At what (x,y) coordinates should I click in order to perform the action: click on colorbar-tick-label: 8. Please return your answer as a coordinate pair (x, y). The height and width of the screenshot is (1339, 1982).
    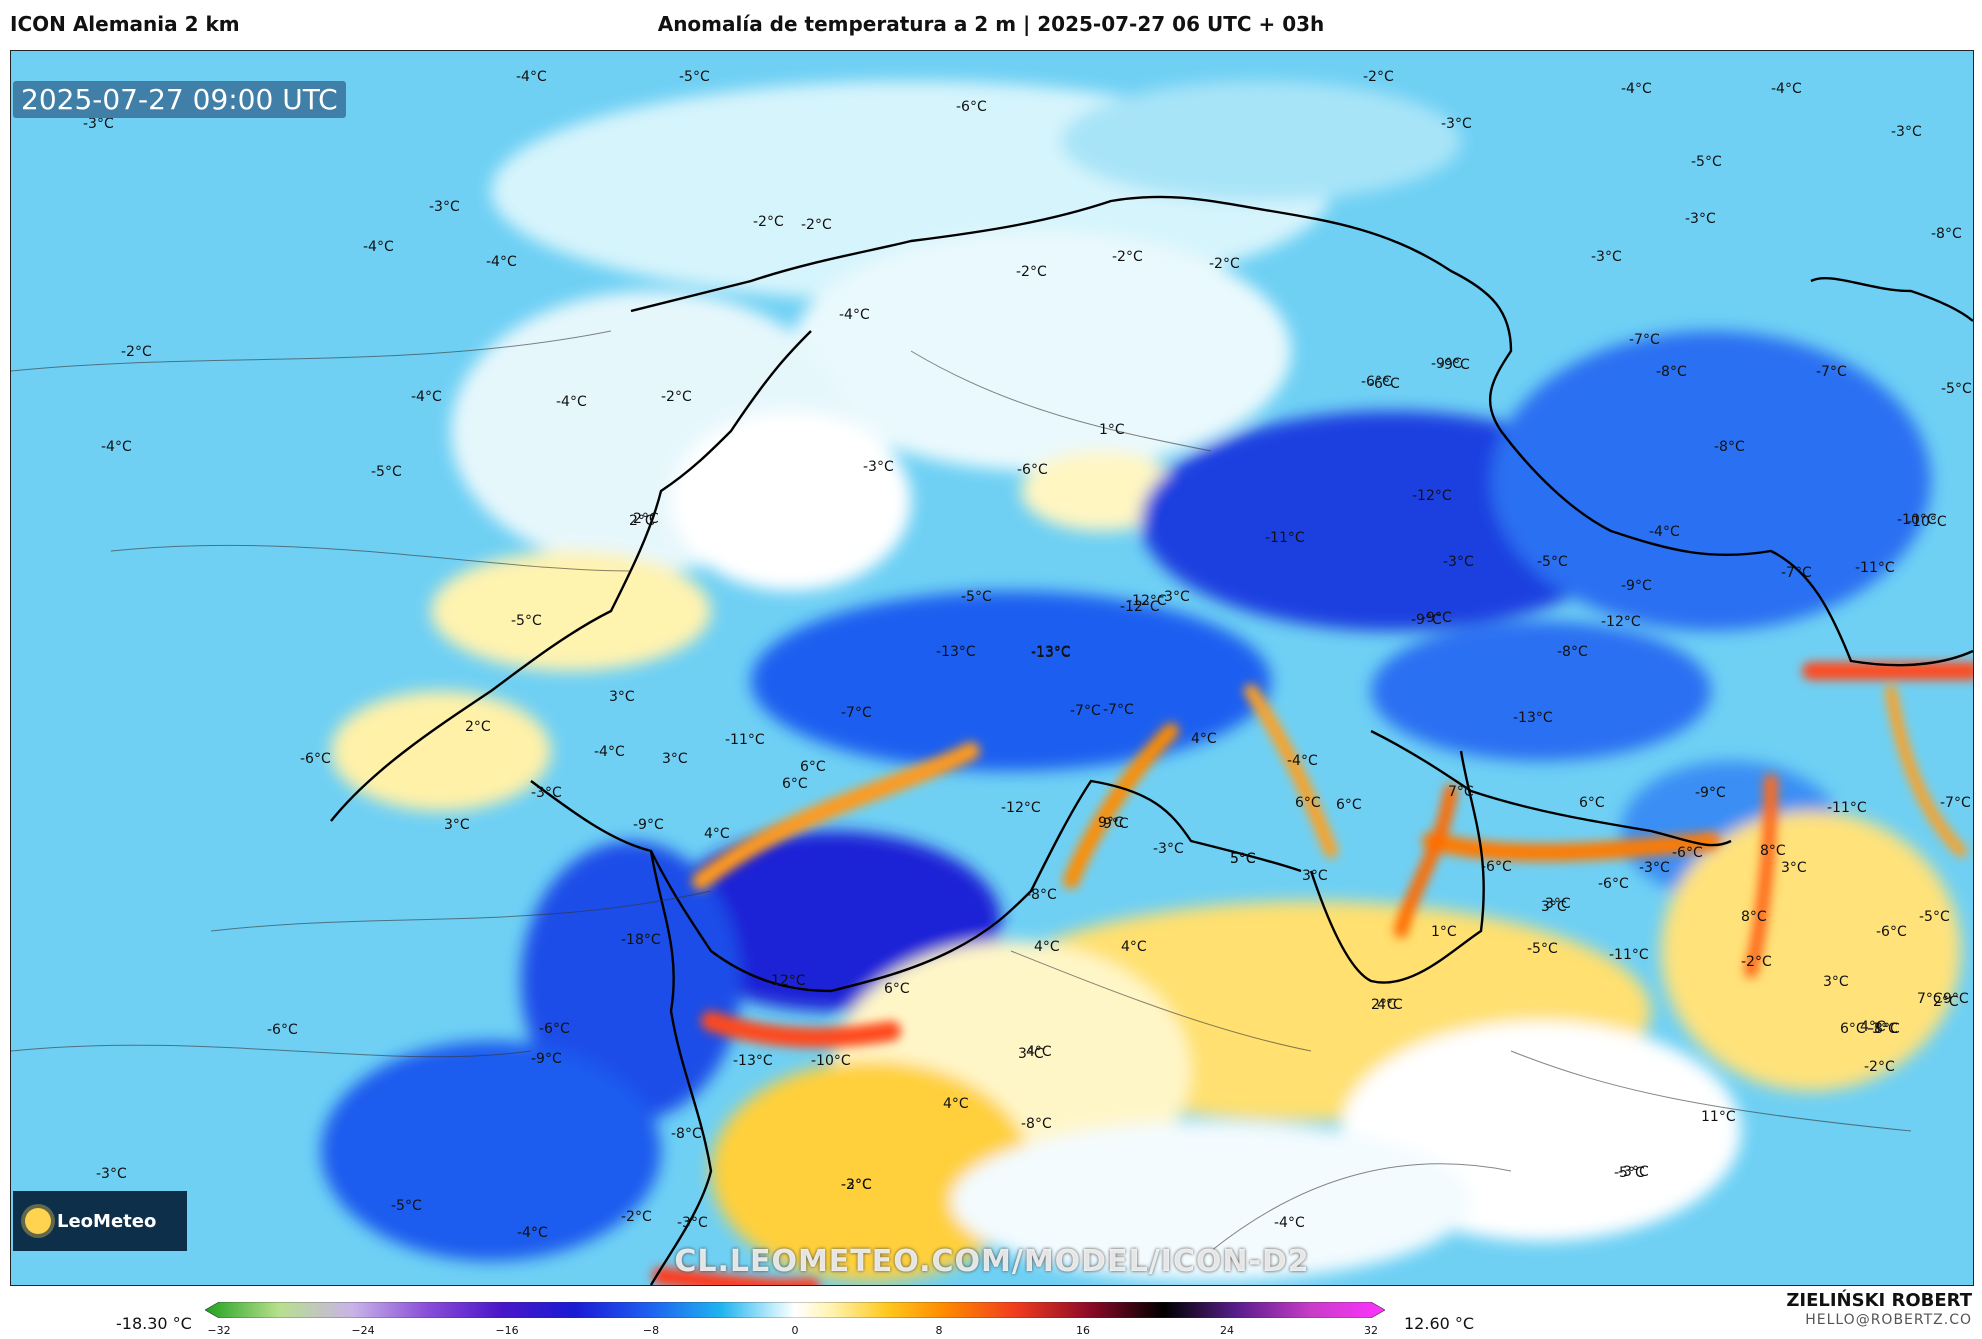
    Looking at the image, I should click on (939, 1330).